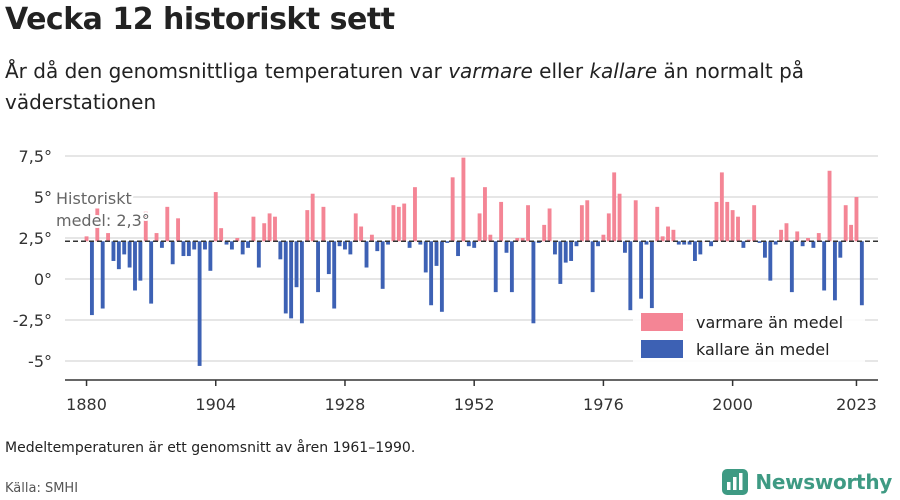 This screenshot has width=900, height=500. What do you see at coordinates (490, 71) in the screenshot?
I see `subtitle-warm-word: varmare` at bounding box center [490, 71].